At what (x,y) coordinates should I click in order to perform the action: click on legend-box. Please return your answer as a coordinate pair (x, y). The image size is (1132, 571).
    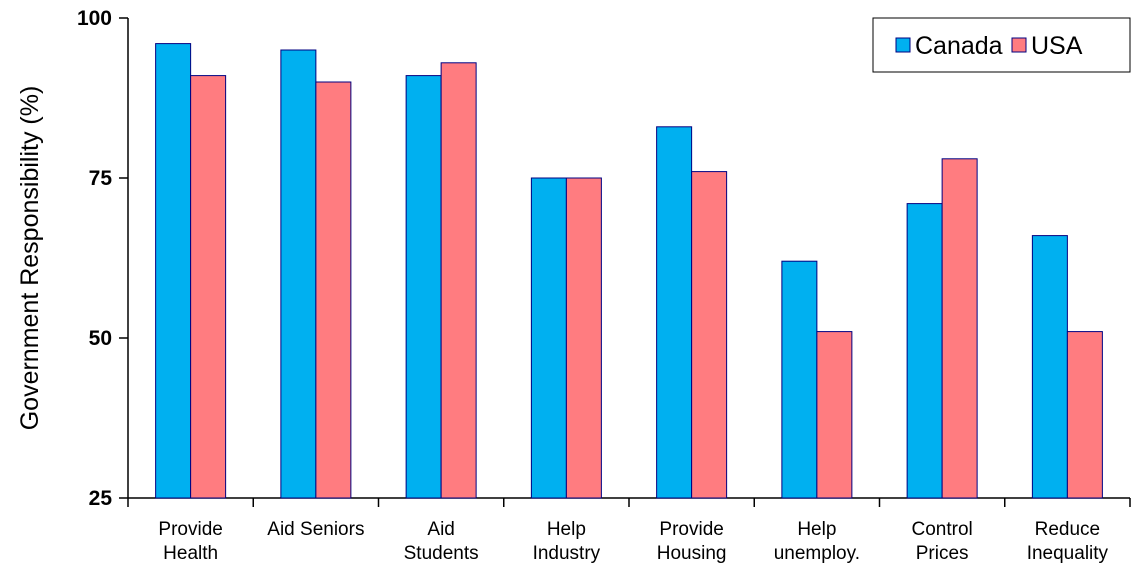
    Looking at the image, I should click on (1001, 45).